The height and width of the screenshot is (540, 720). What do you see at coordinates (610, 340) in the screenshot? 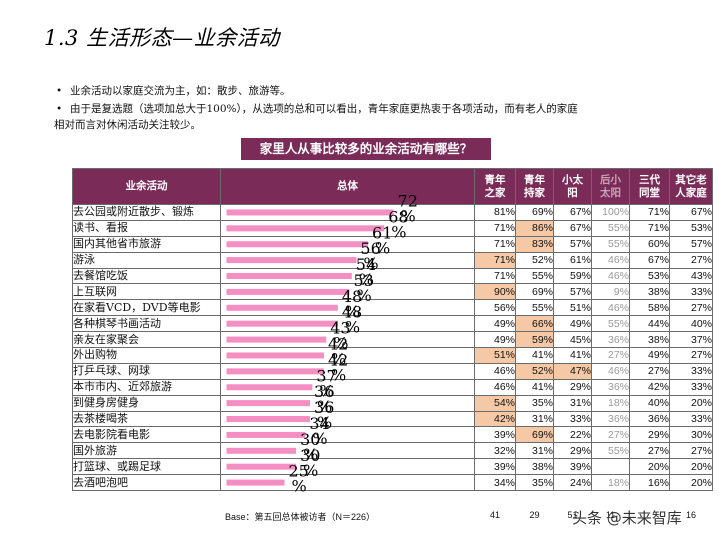
I see `group-value-4: 36%` at bounding box center [610, 340].